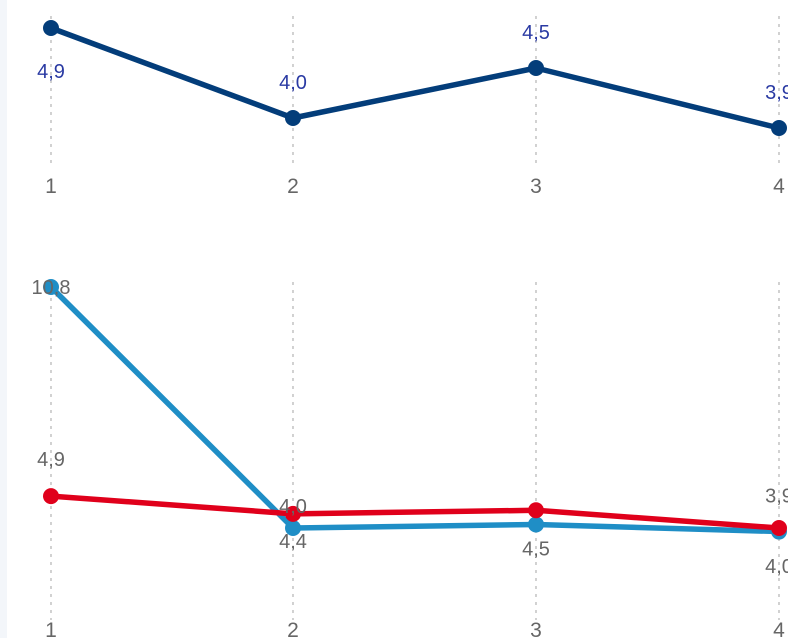  Describe the element at coordinates (415, 512) in the screenshot. I see `series-line` at that location.